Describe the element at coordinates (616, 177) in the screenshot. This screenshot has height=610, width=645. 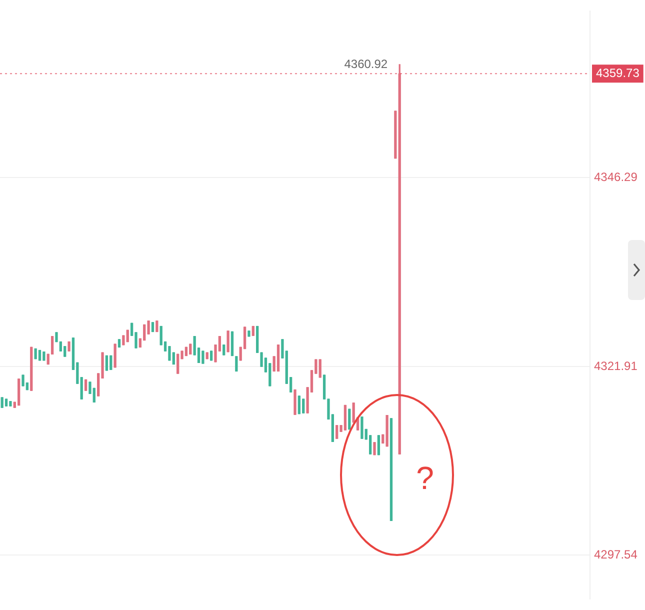
I see `y-tick-label: 4346.29` at that location.